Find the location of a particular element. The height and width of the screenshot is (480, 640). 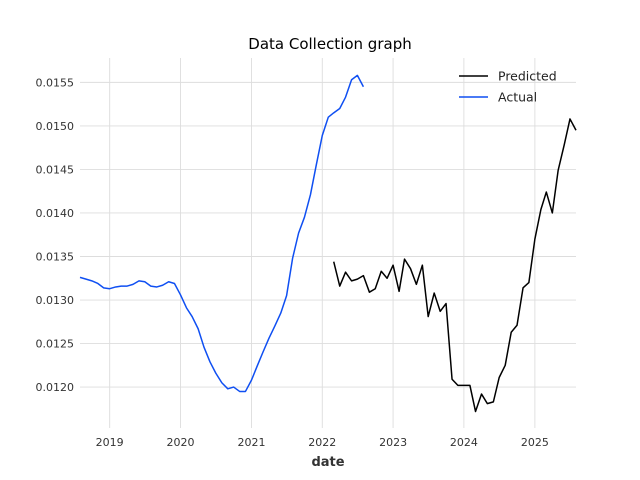

y-tick-label: 0.0130 is located at coordinates (55, 300).